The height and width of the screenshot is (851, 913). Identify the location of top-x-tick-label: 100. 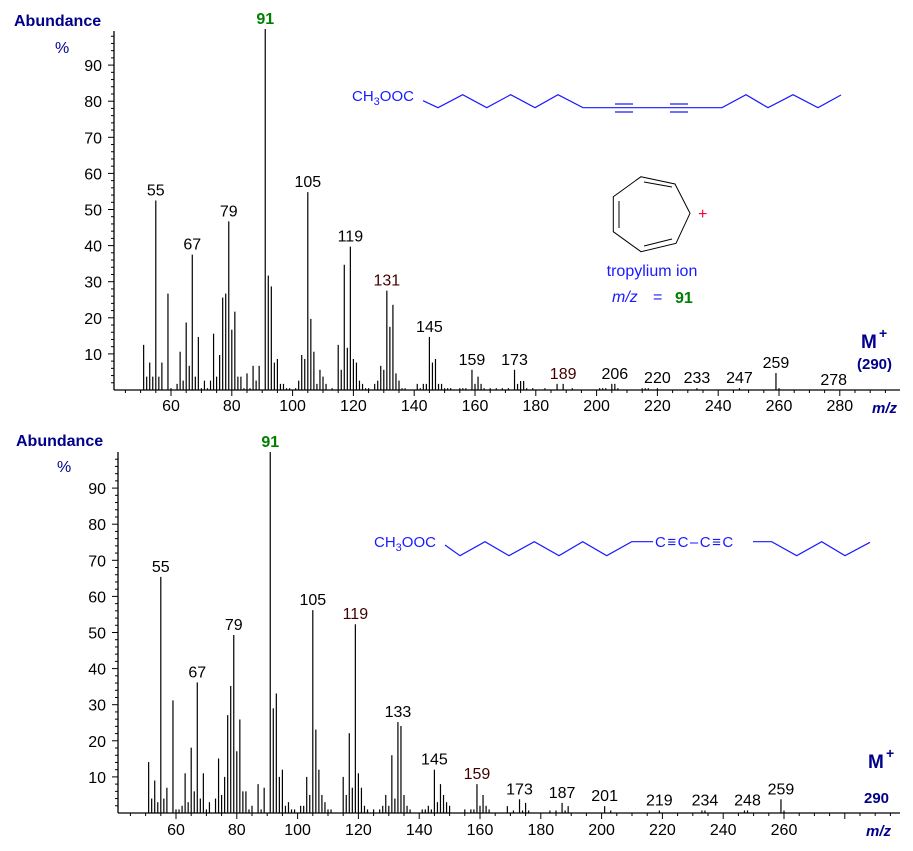
(292, 406).